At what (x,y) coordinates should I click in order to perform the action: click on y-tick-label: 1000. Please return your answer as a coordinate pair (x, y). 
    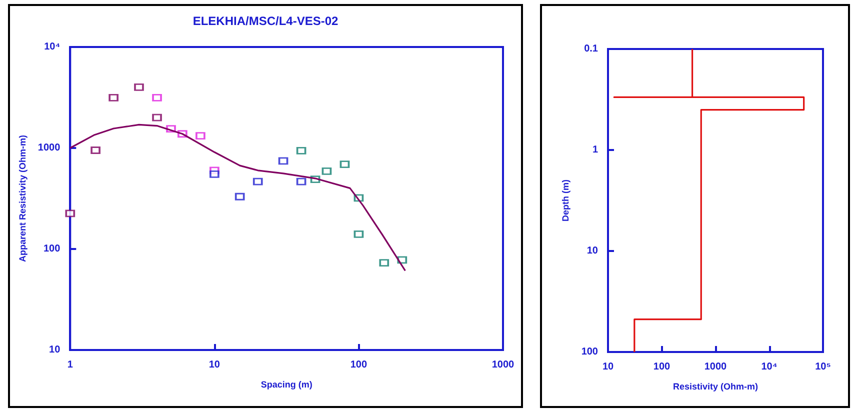
    Looking at the image, I should click on (49, 148).